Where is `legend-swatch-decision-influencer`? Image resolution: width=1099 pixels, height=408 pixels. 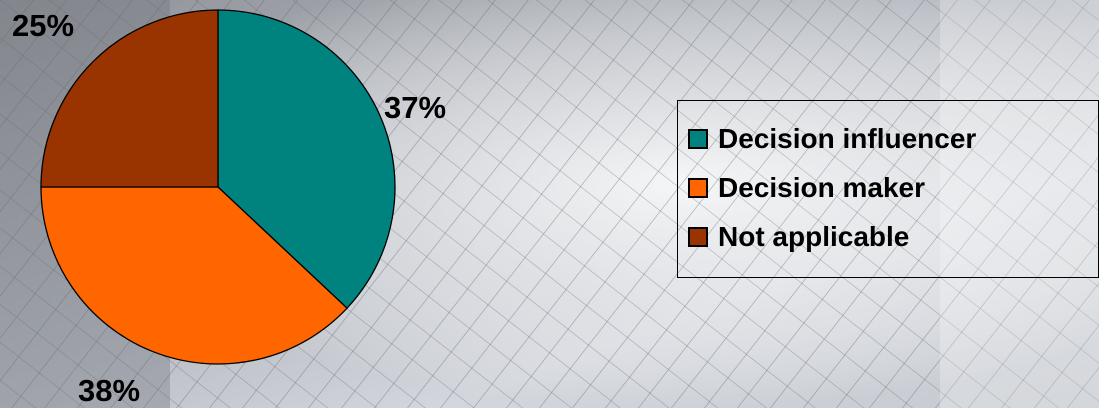 legend-swatch-decision-influencer is located at coordinates (698, 139).